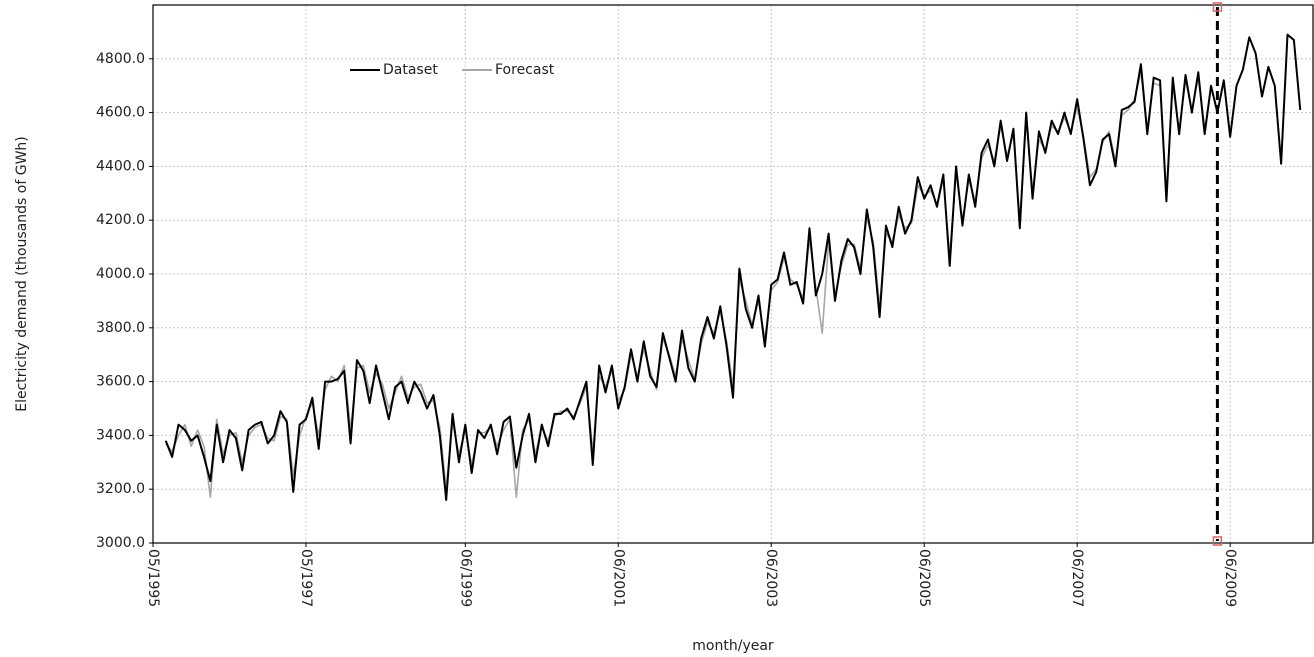  I want to click on x-tick-label: 06/2003, so click(771, 578).